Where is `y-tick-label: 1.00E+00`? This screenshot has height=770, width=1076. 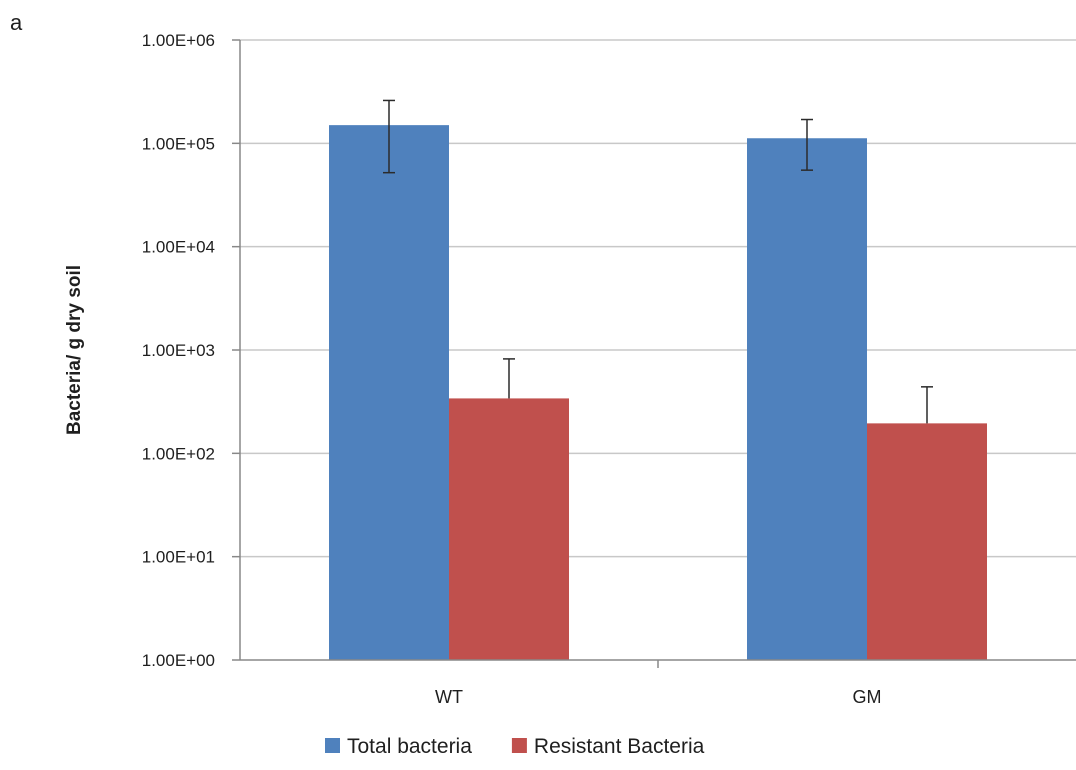
y-tick-label: 1.00E+00 is located at coordinates (178, 660).